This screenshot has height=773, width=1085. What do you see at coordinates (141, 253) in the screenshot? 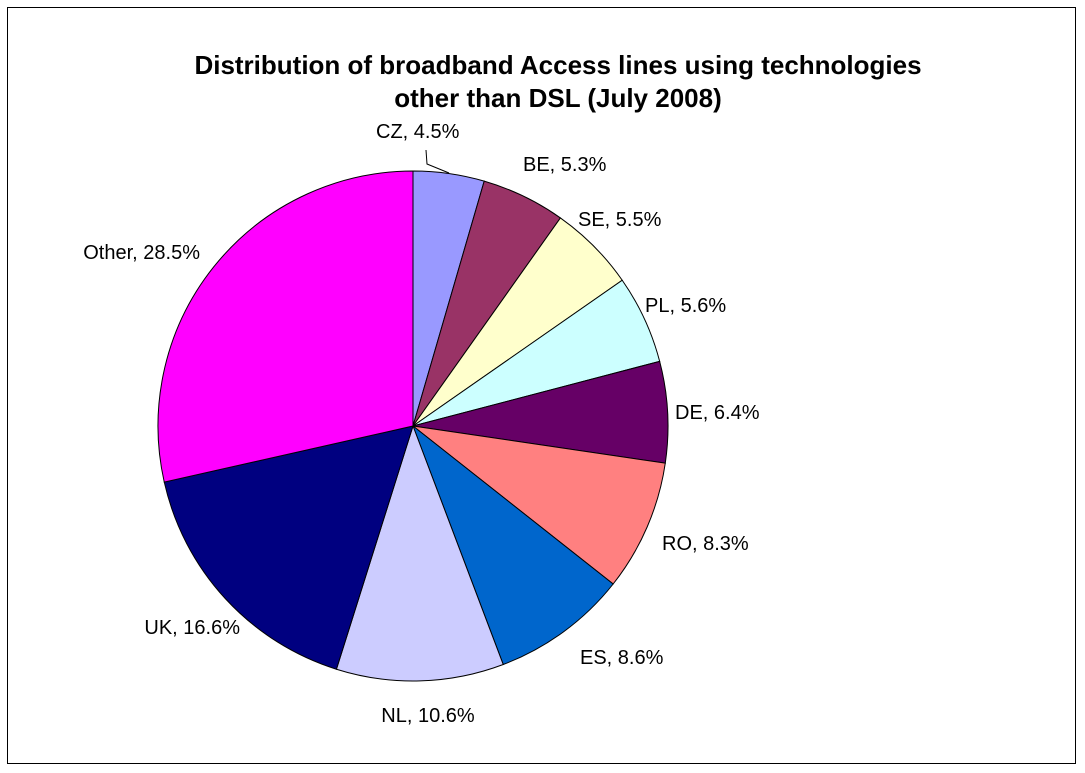
I see `pie-label-other: Other, 28.5%` at bounding box center [141, 253].